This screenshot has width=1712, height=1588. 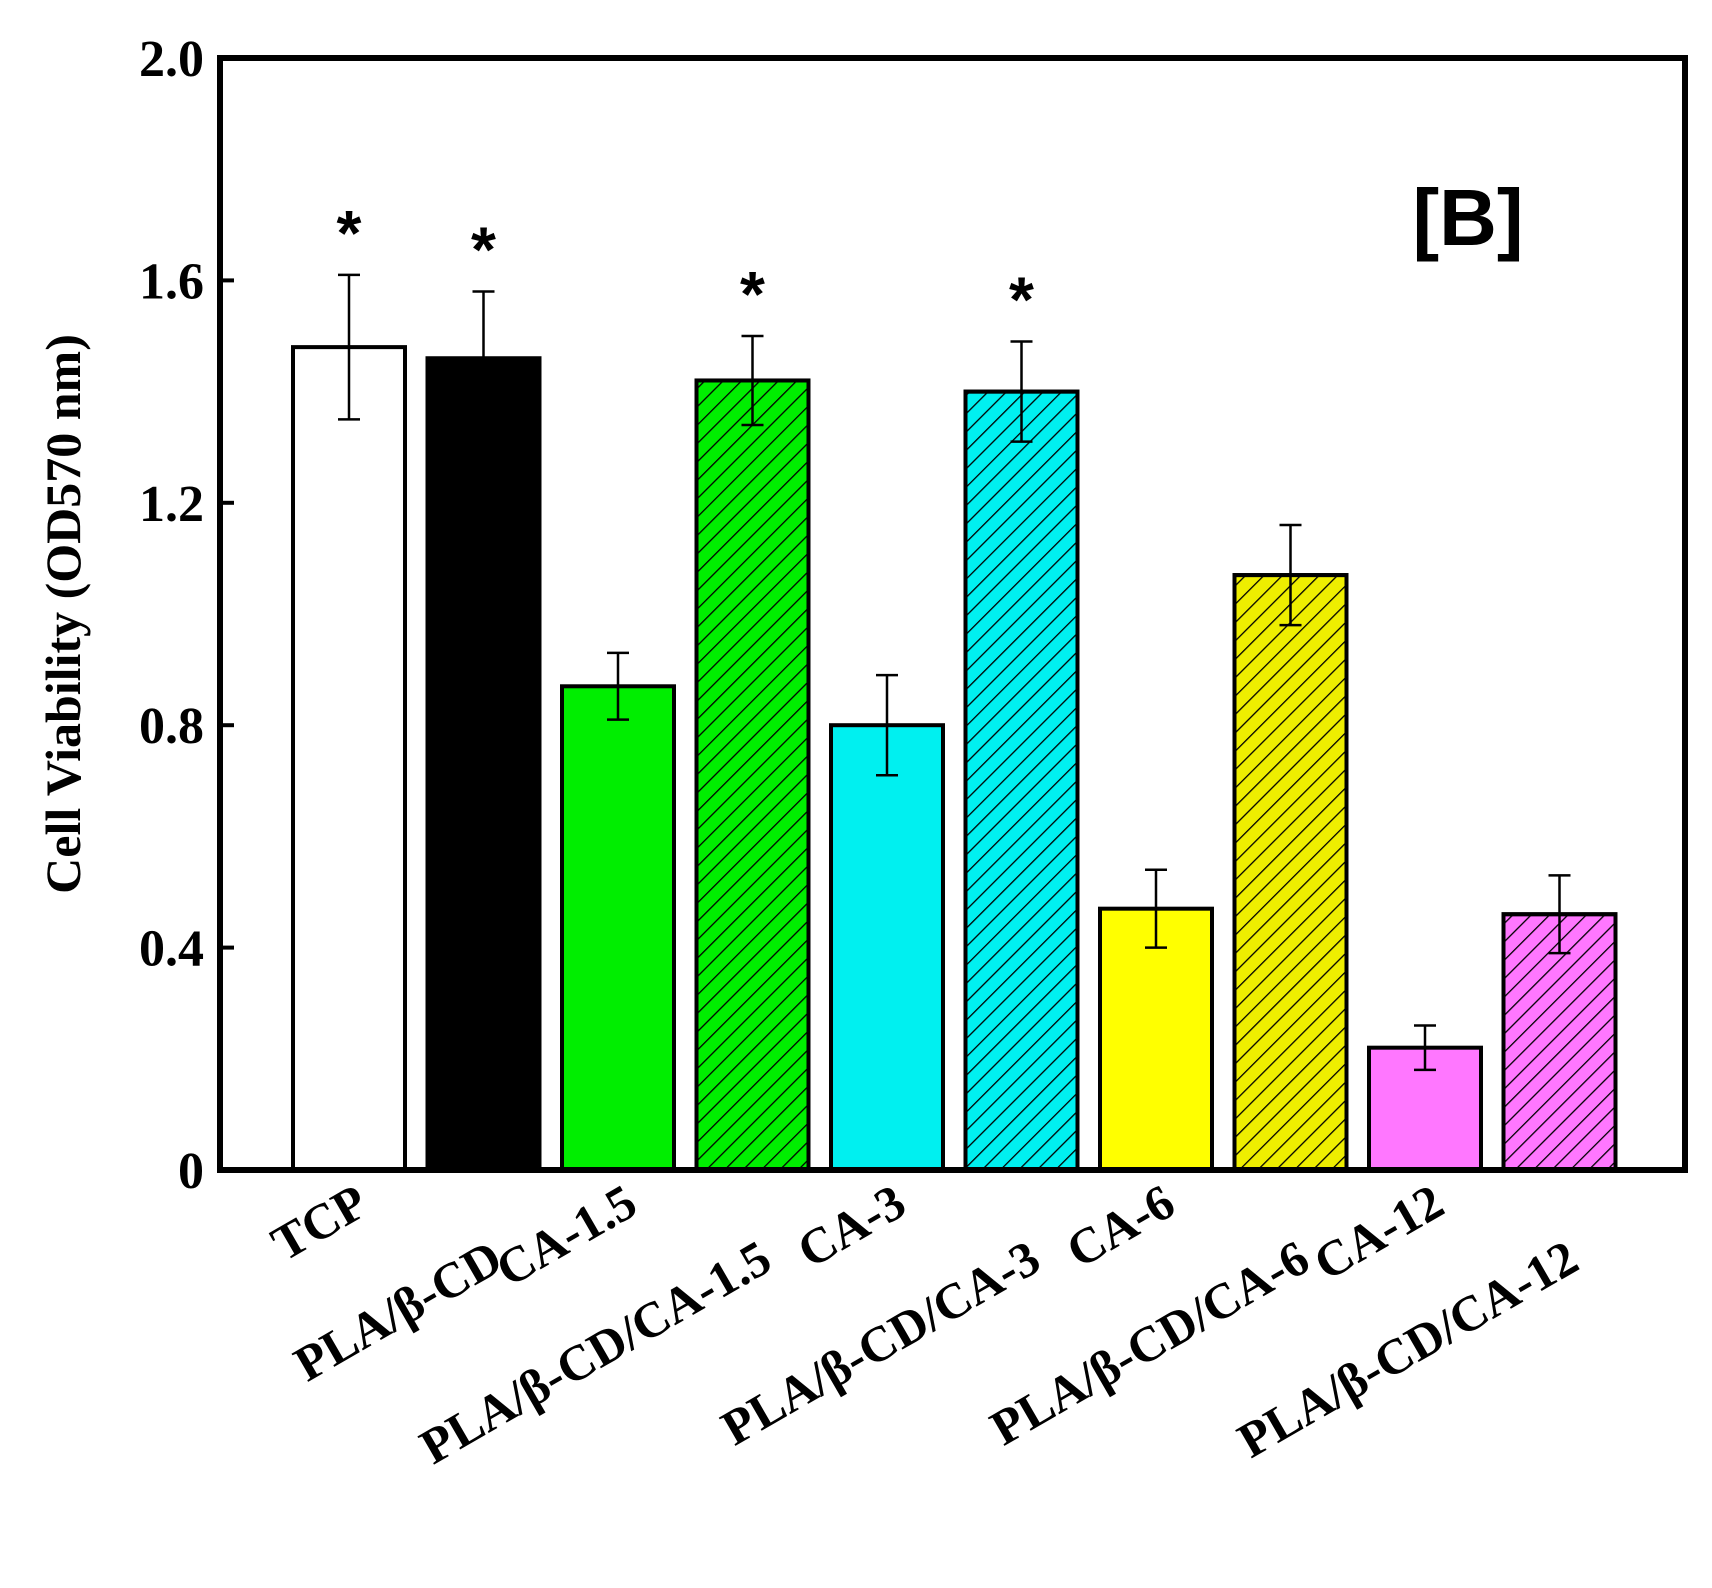 What do you see at coordinates (171, 504) in the screenshot?
I see `y-tick-label-3: 1.2` at bounding box center [171, 504].